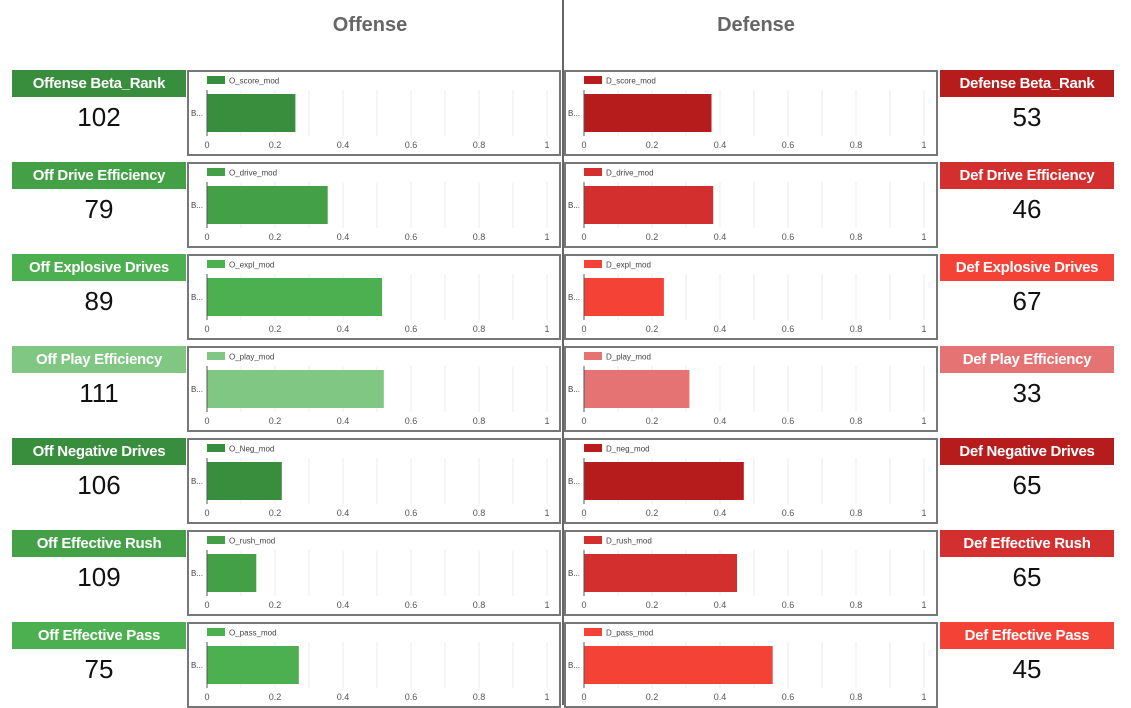 Image resolution: width=1131 pixels, height=708 pixels. I want to click on kpi-title: Off Explosive Drives, so click(99, 267).